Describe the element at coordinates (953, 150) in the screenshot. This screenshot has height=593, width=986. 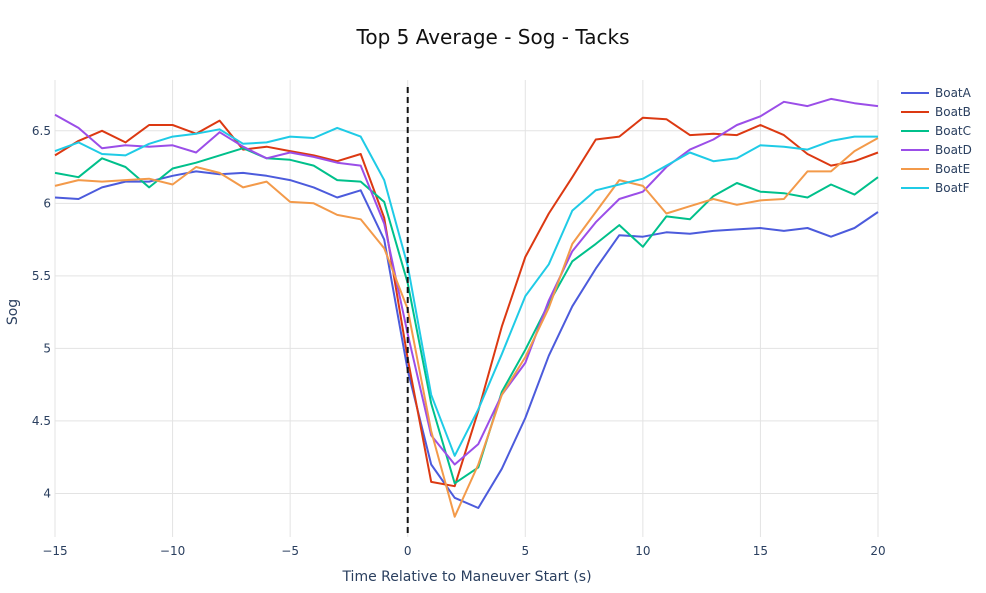
I see `legend-label: BoatD` at that location.